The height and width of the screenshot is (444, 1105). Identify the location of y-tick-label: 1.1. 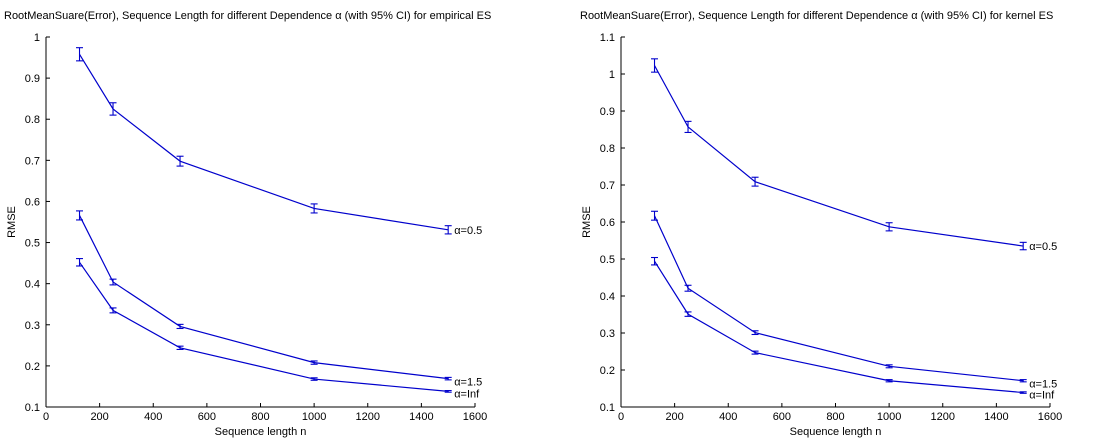
(607, 38).